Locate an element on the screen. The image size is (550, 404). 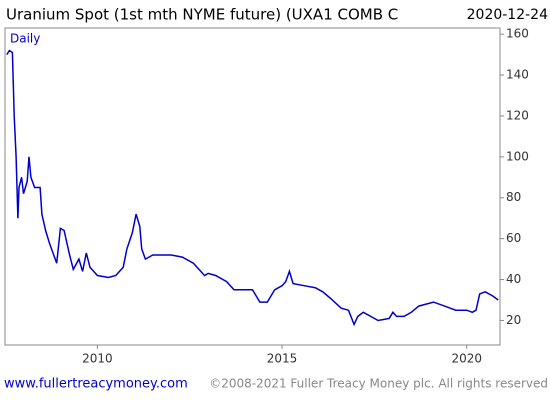
chart-date: 2020-12-24 is located at coordinates (507, 15).